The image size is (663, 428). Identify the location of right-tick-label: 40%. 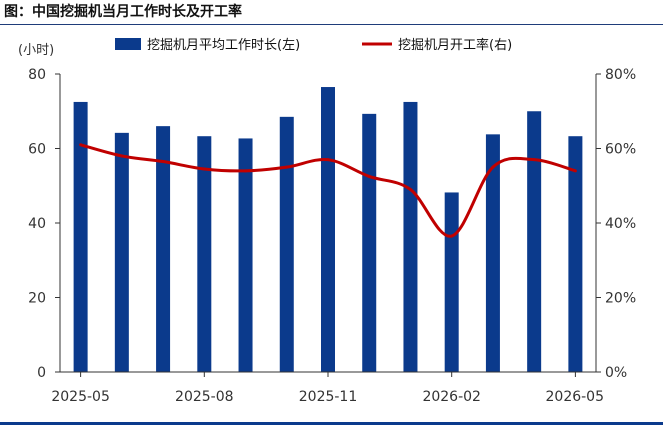
(620, 224).